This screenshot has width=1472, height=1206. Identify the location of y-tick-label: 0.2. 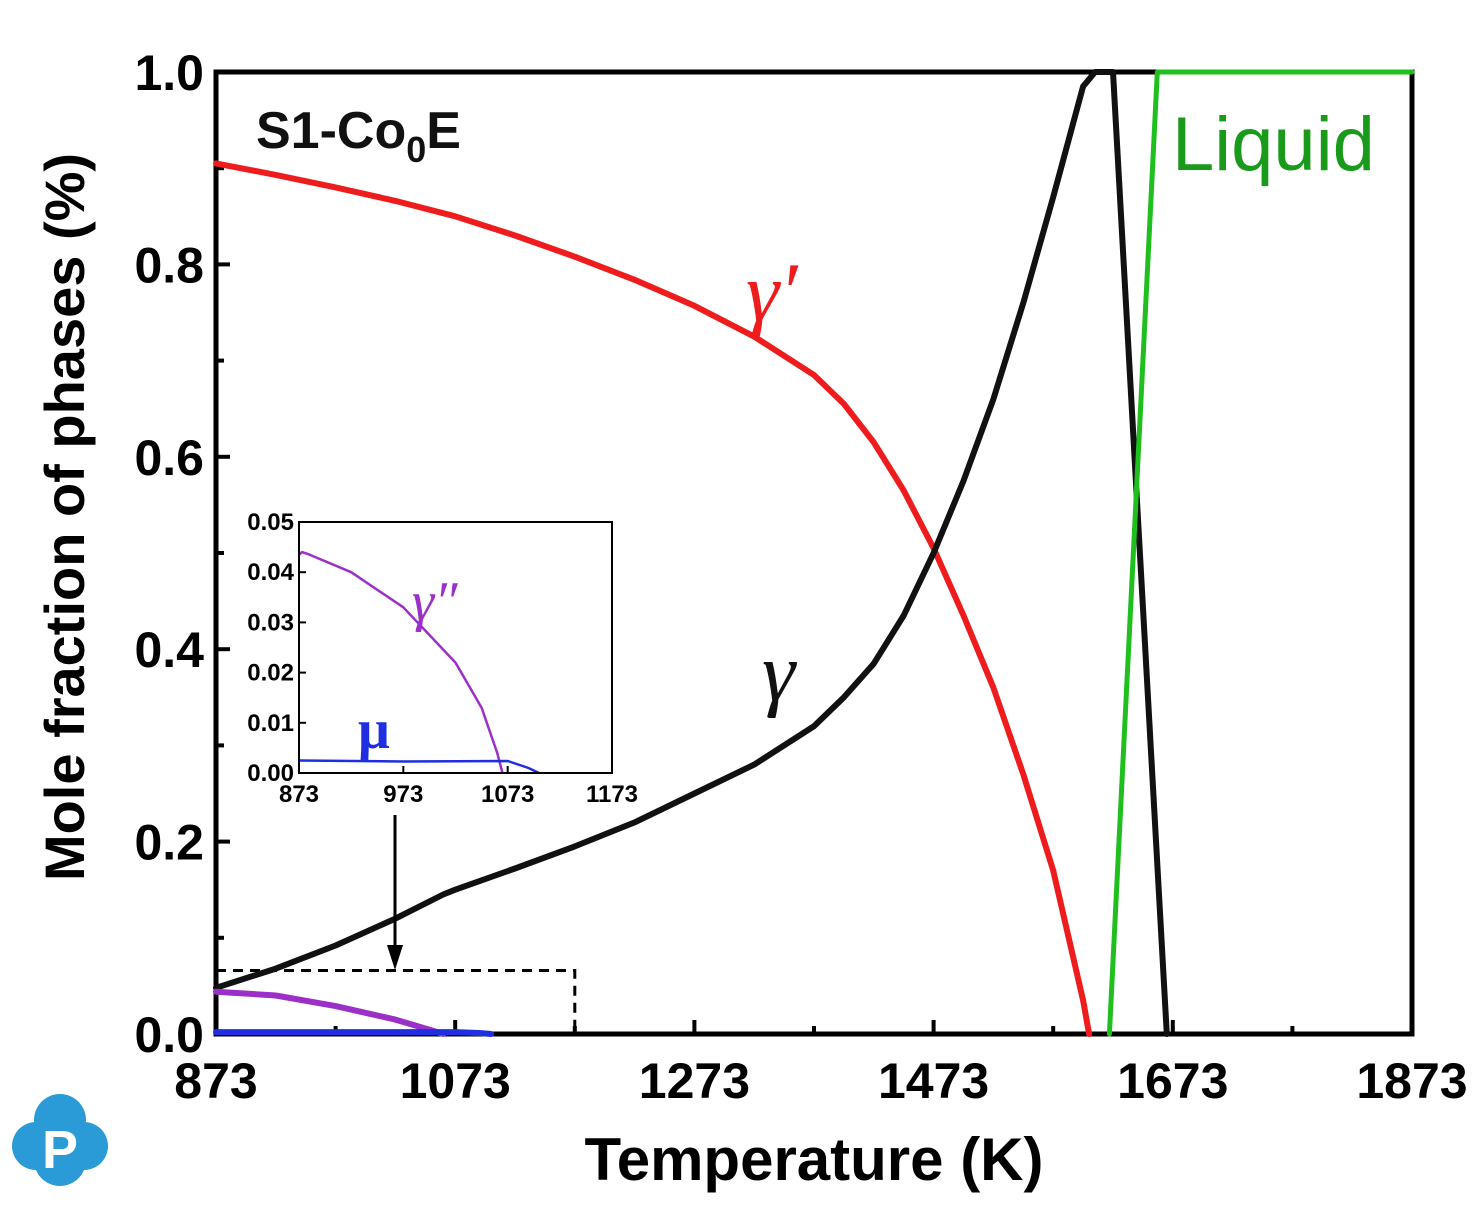
(169, 843).